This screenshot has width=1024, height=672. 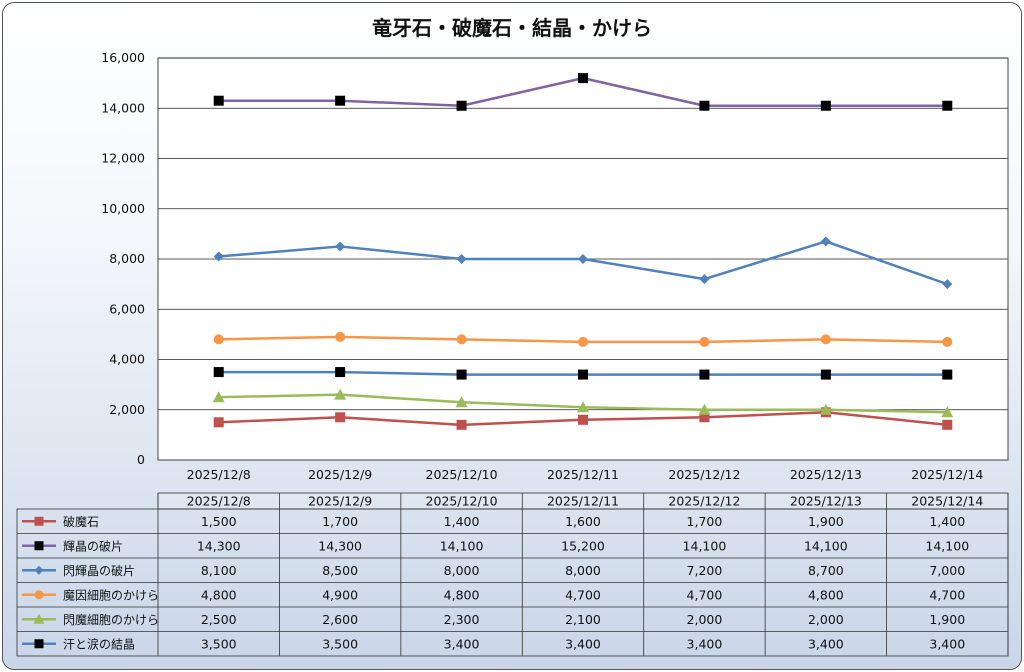 What do you see at coordinates (340, 594) in the screenshot?
I see `table-cell: 4,900` at bounding box center [340, 594].